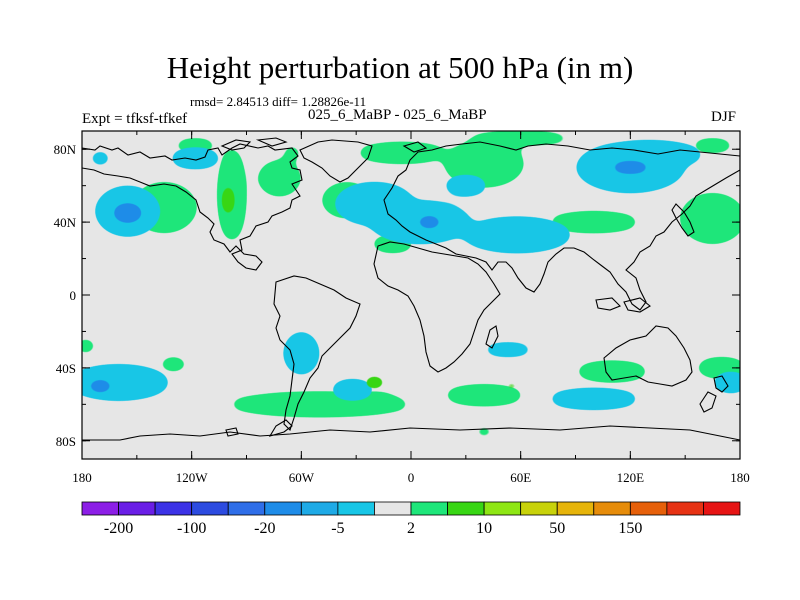  What do you see at coordinates (278, 101) in the screenshot?
I see `rmsd-diff-stats: rmsd= 2.84513 diff= 1.28826e-11` at bounding box center [278, 101].